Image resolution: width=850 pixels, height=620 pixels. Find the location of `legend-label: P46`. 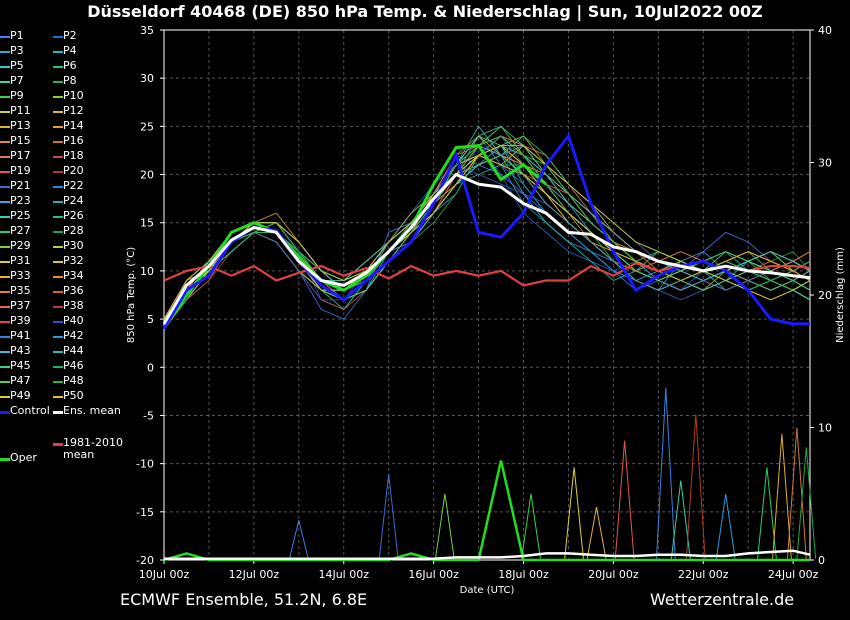

legend-label: P46 is located at coordinates (73, 365).